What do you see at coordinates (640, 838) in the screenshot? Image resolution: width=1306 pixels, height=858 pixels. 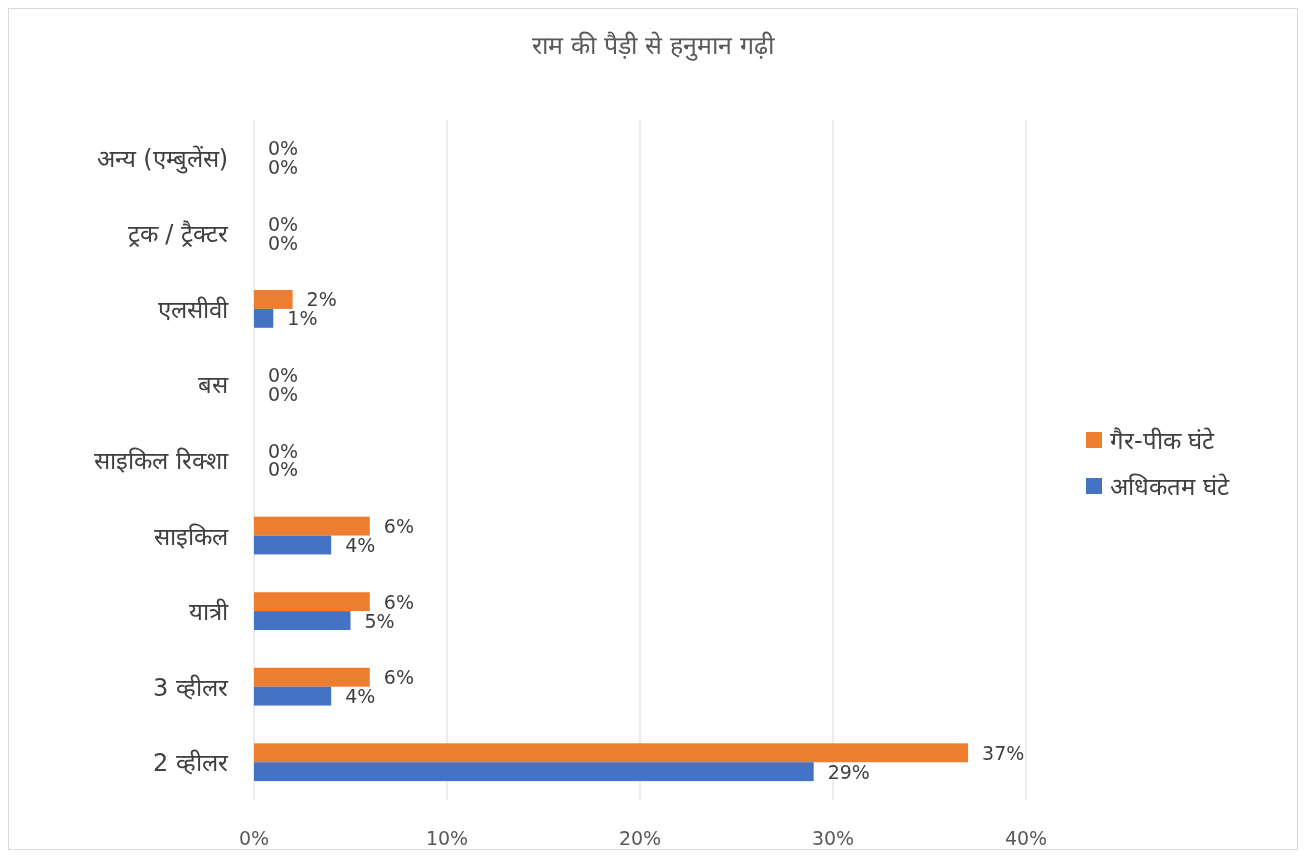 I see `x-tick-label: 20%` at bounding box center [640, 838].